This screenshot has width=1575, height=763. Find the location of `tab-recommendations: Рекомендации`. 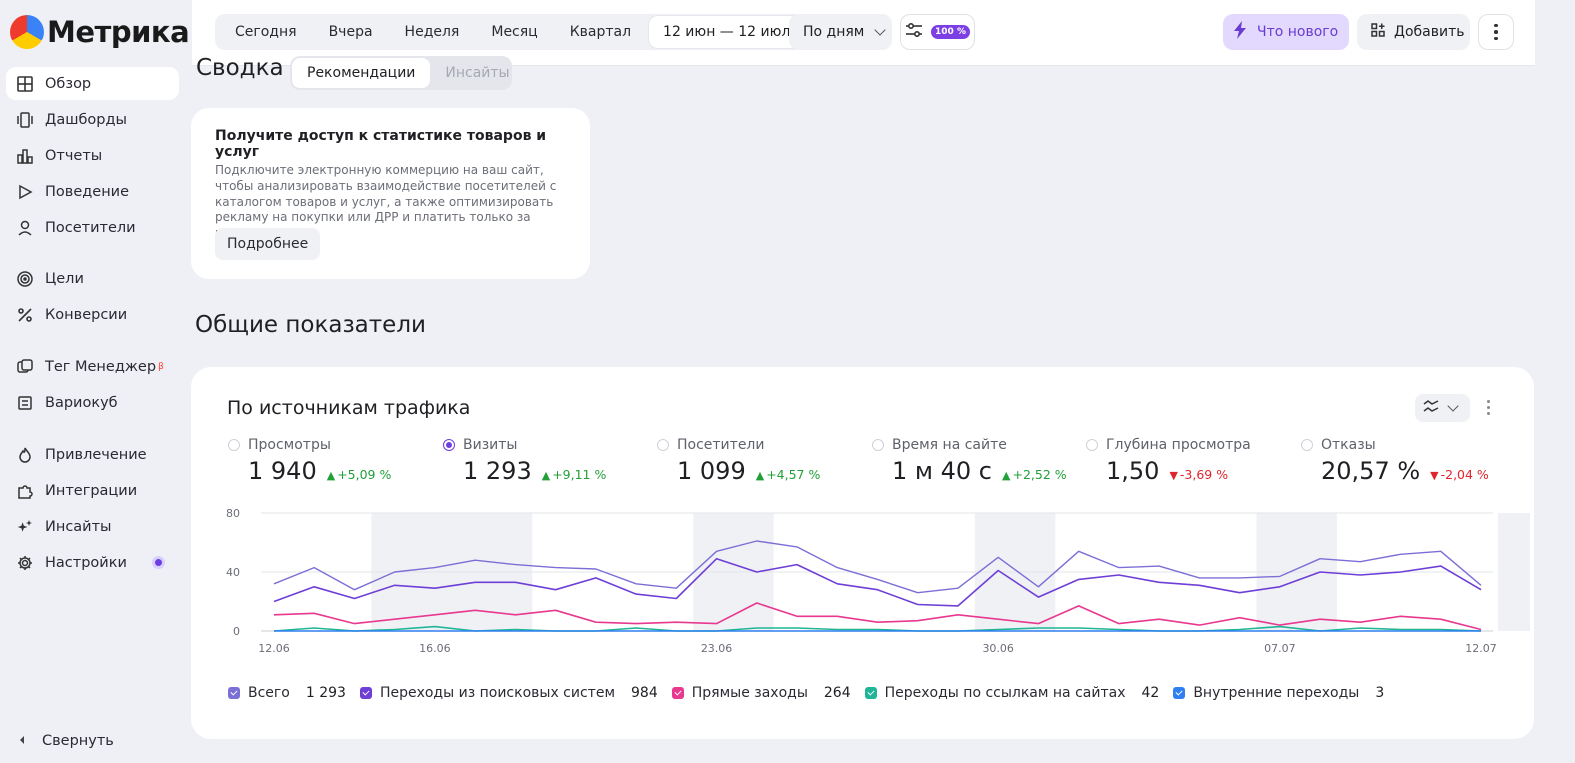

tab-recommendations: Рекомендации is located at coordinates (361, 73).